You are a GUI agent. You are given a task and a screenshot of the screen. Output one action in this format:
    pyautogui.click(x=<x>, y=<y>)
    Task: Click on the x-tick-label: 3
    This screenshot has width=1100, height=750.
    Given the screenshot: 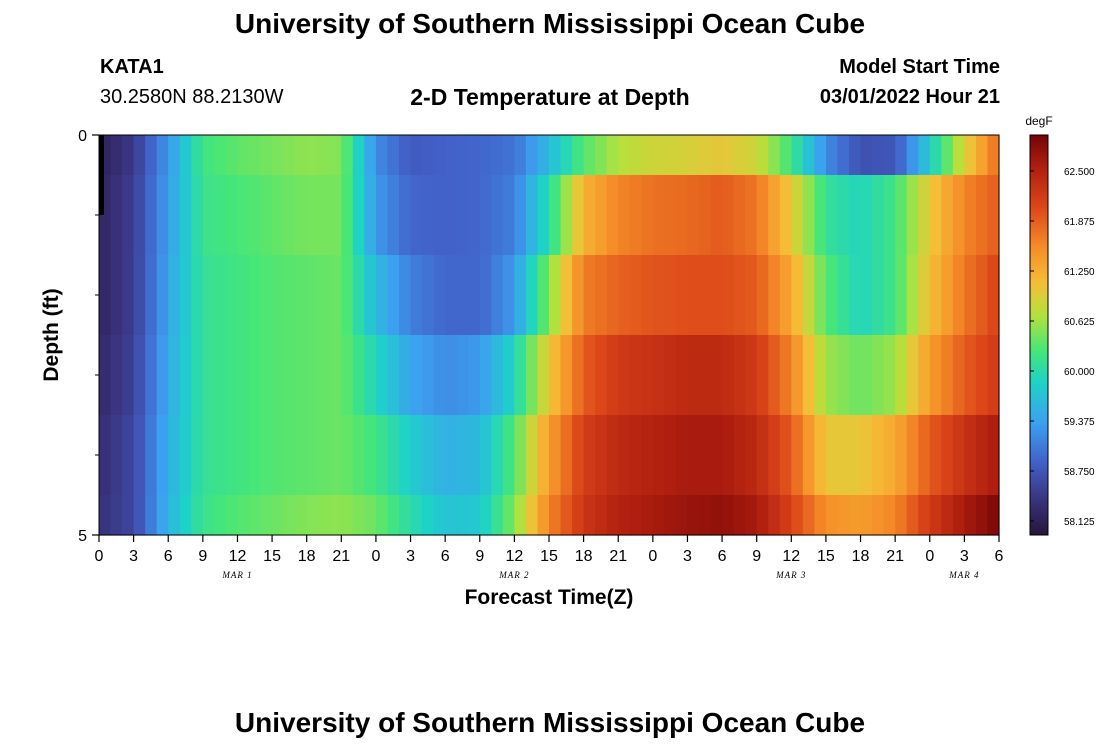 What is the action you would take?
    pyautogui.click(x=133, y=556)
    